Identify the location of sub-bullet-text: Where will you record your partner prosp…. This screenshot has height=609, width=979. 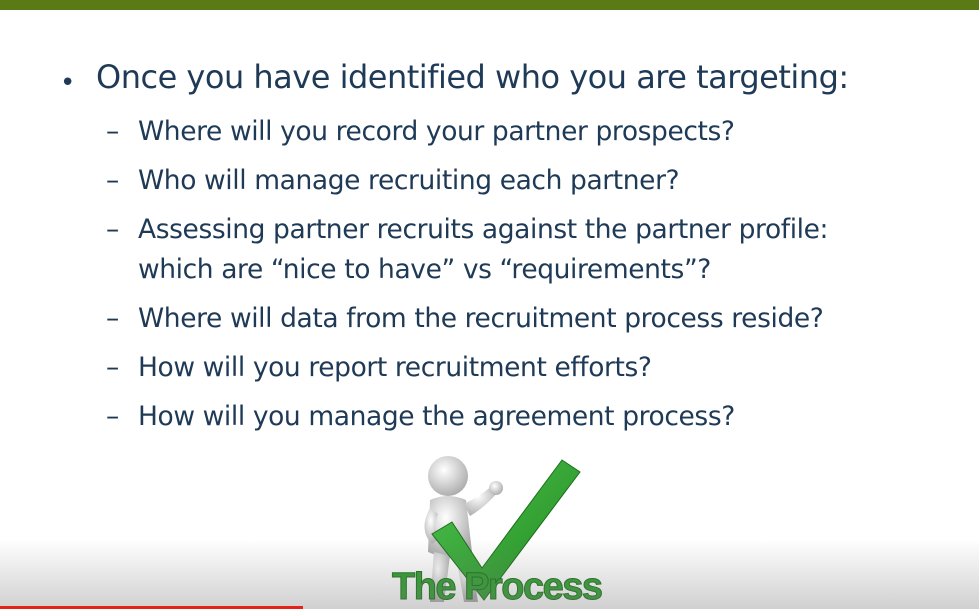
(436, 131).